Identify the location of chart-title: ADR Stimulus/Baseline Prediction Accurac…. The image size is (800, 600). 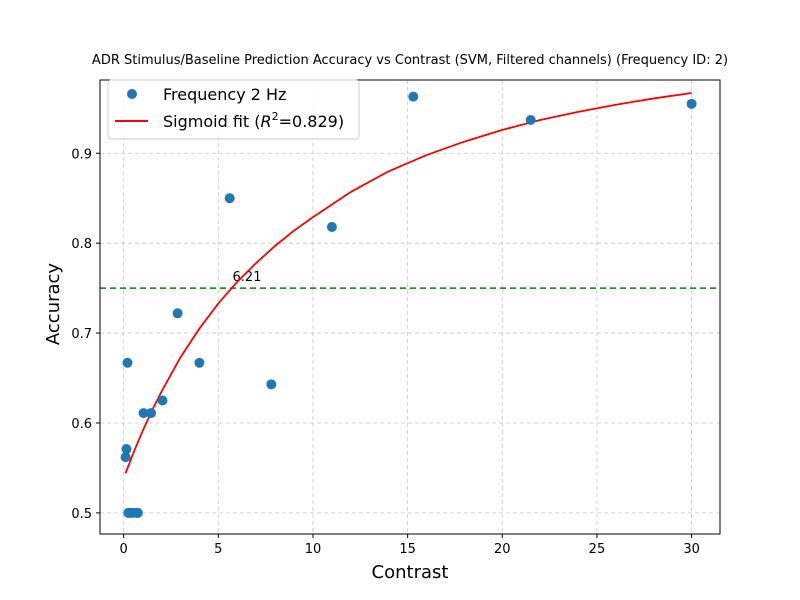
(410, 60).